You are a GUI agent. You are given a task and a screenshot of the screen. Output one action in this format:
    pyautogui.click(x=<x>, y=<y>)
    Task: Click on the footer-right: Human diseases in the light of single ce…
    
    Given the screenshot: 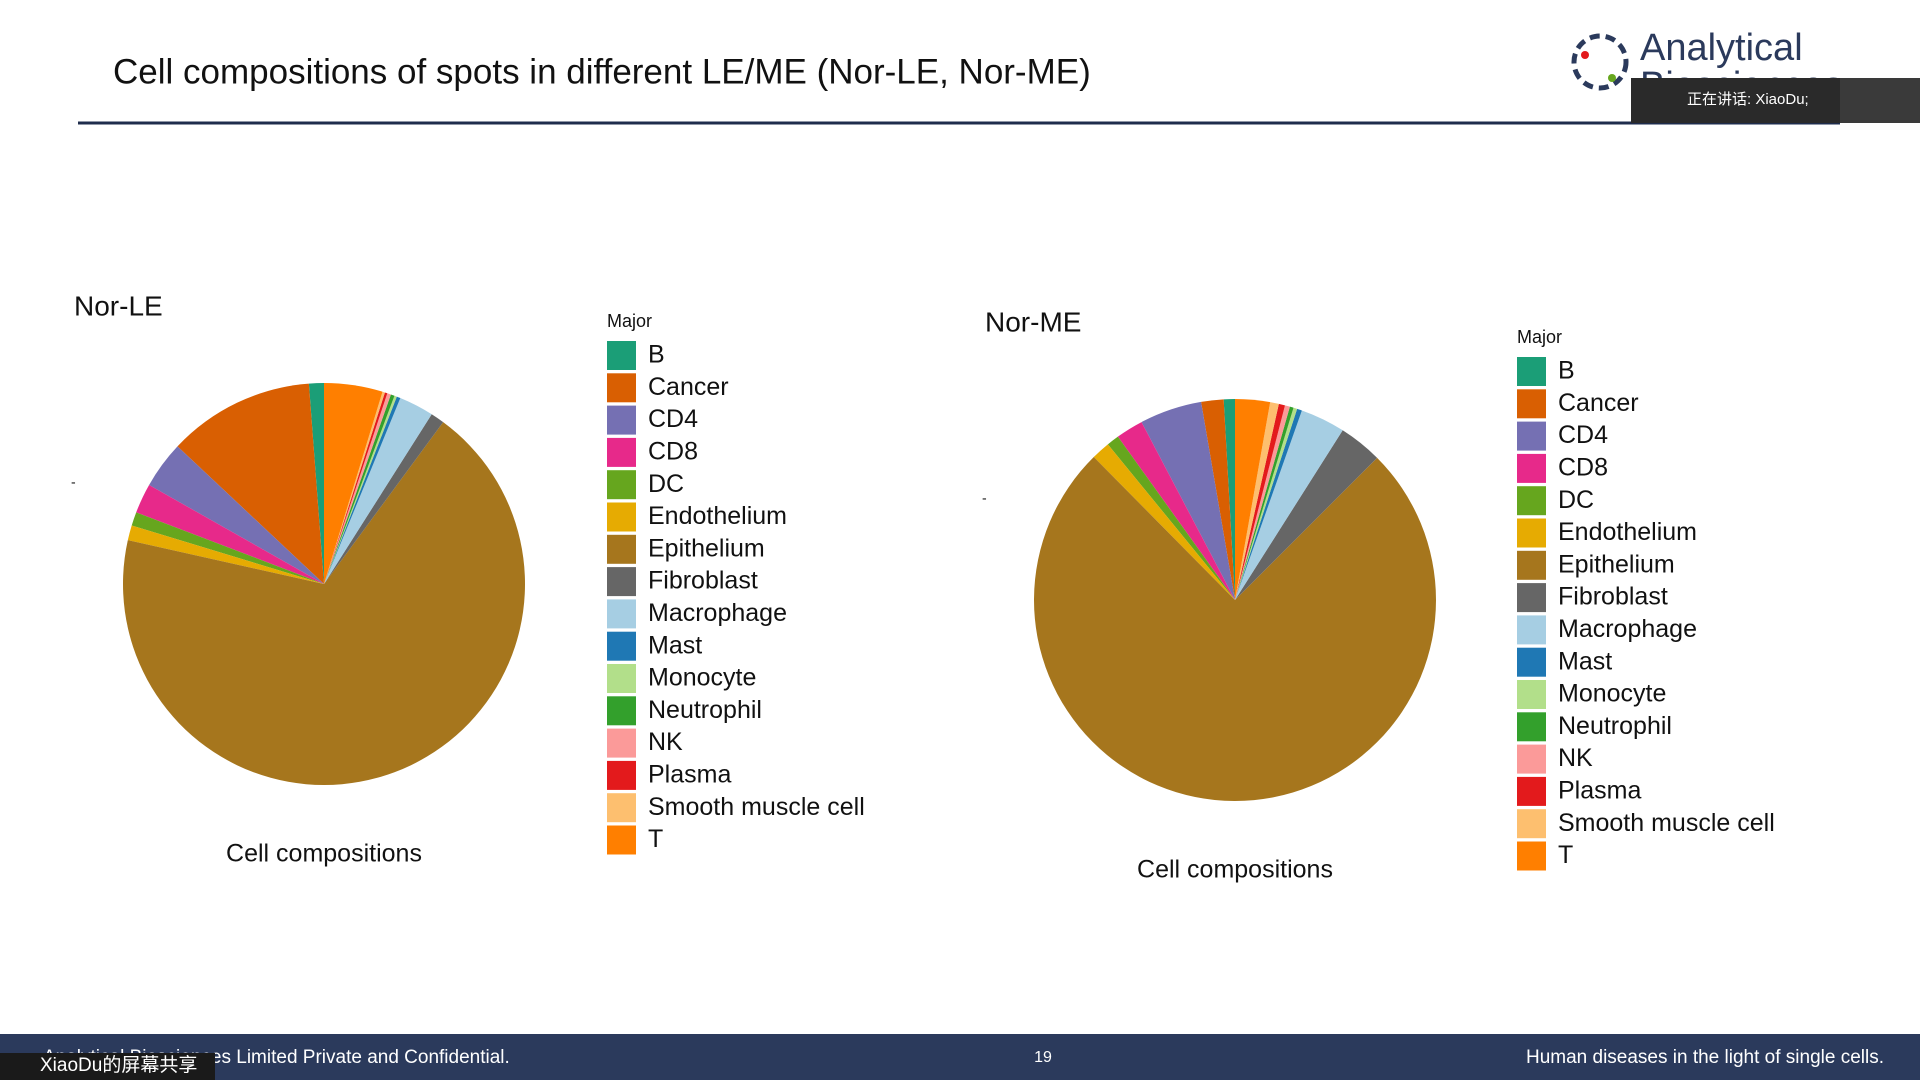 What is the action you would take?
    pyautogui.click(x=1705, y=1057)
    